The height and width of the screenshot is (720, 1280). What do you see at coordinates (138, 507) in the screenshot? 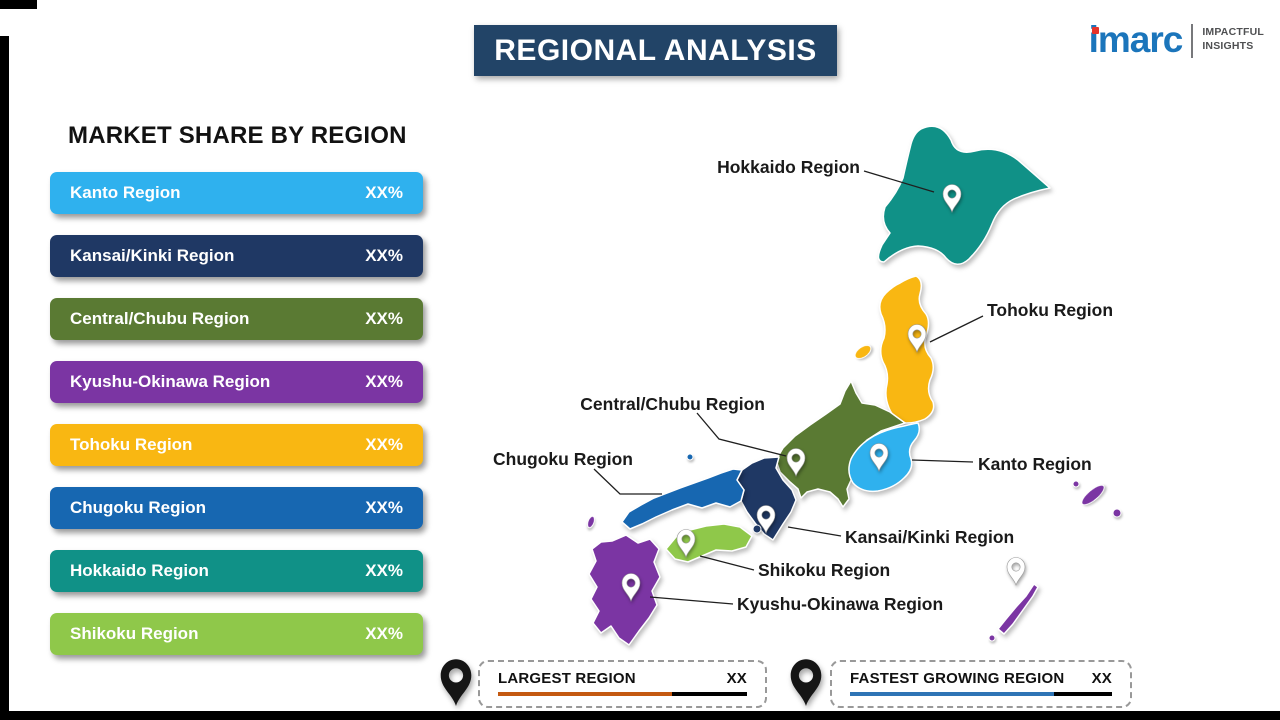
I see `bar-label: Chugoku Region` at bounding box center [138, 507].